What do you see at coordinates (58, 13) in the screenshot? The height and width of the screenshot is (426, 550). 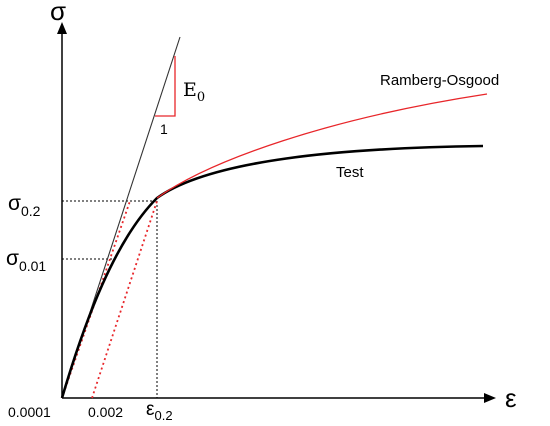 I see `y-axis-label: σ` at bounding box center [58, 13].